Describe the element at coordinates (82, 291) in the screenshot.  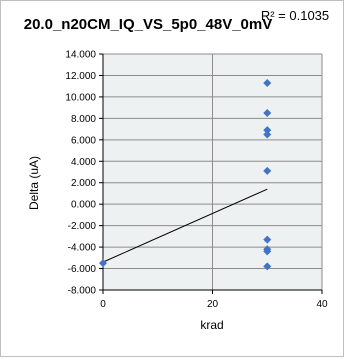
I see `y-tick-label: -8.000` at that location.